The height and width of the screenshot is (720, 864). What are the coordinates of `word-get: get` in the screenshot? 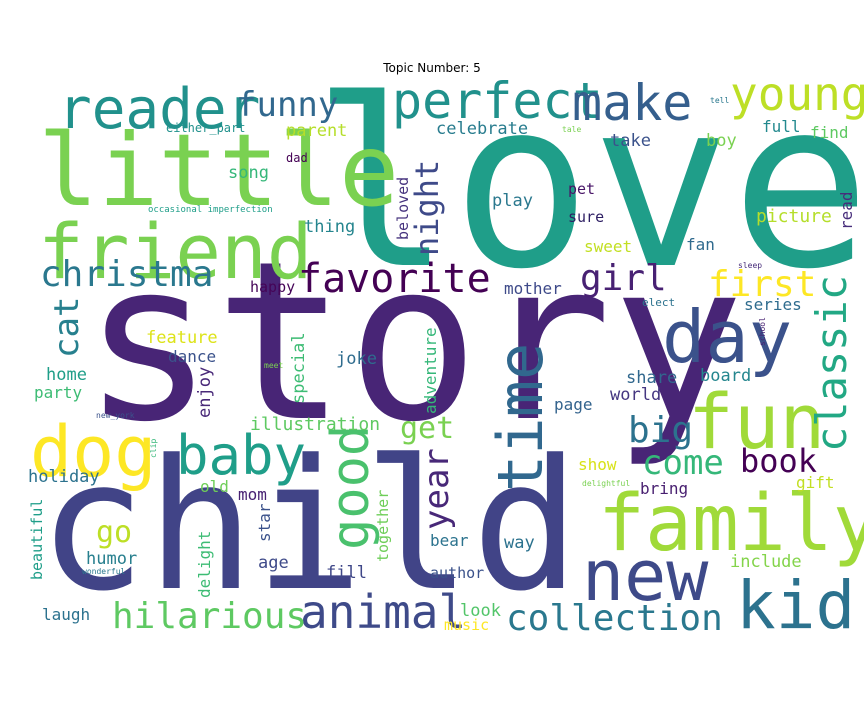 It's located at (427, 428).